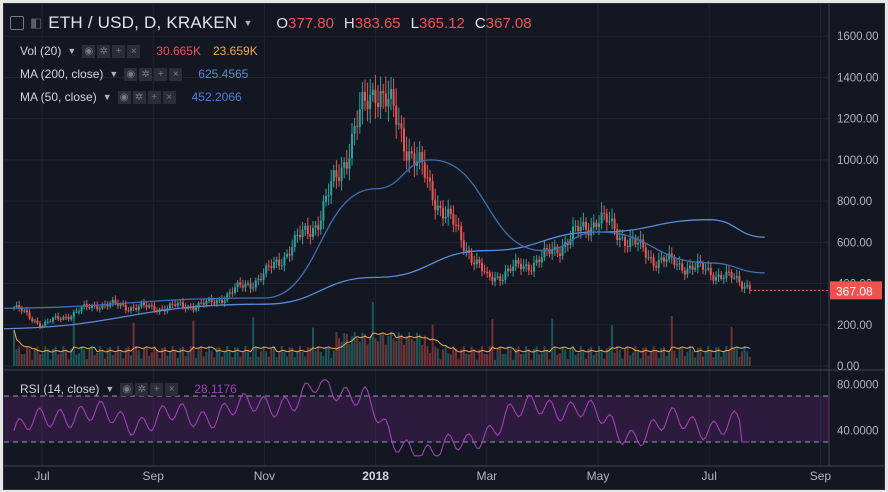 This screenshot has width=888, height=492. I want to click on last-price-badge, so click(856, 290).